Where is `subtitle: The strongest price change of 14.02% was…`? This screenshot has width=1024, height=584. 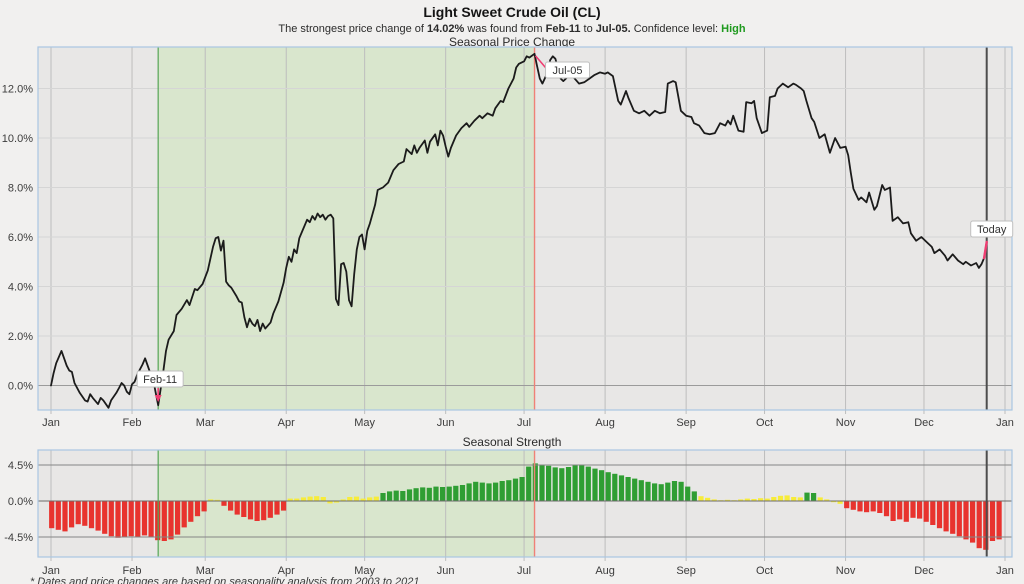 subtitle: The strongest price change of 14.02% was… is located at coordinates (512, 29).